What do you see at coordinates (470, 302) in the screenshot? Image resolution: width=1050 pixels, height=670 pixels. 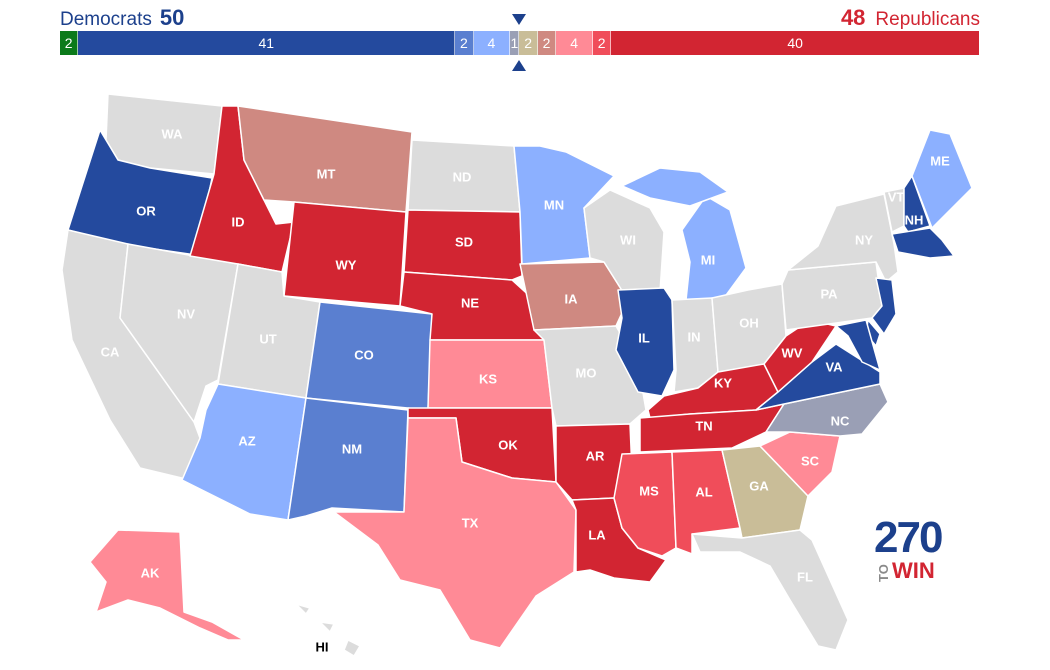 I see `state-label-ne: NE` at bounding box center [470, 302].